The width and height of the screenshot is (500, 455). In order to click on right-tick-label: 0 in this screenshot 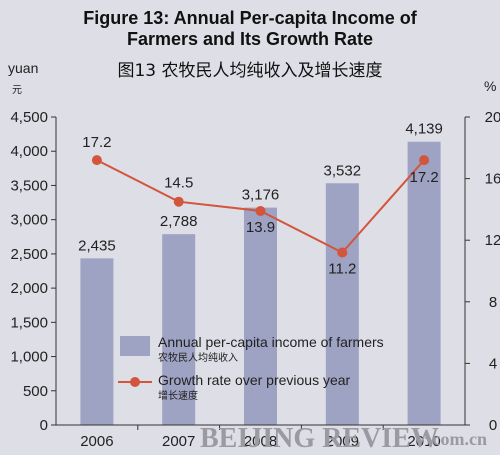, I will do `click(493, 425)`.